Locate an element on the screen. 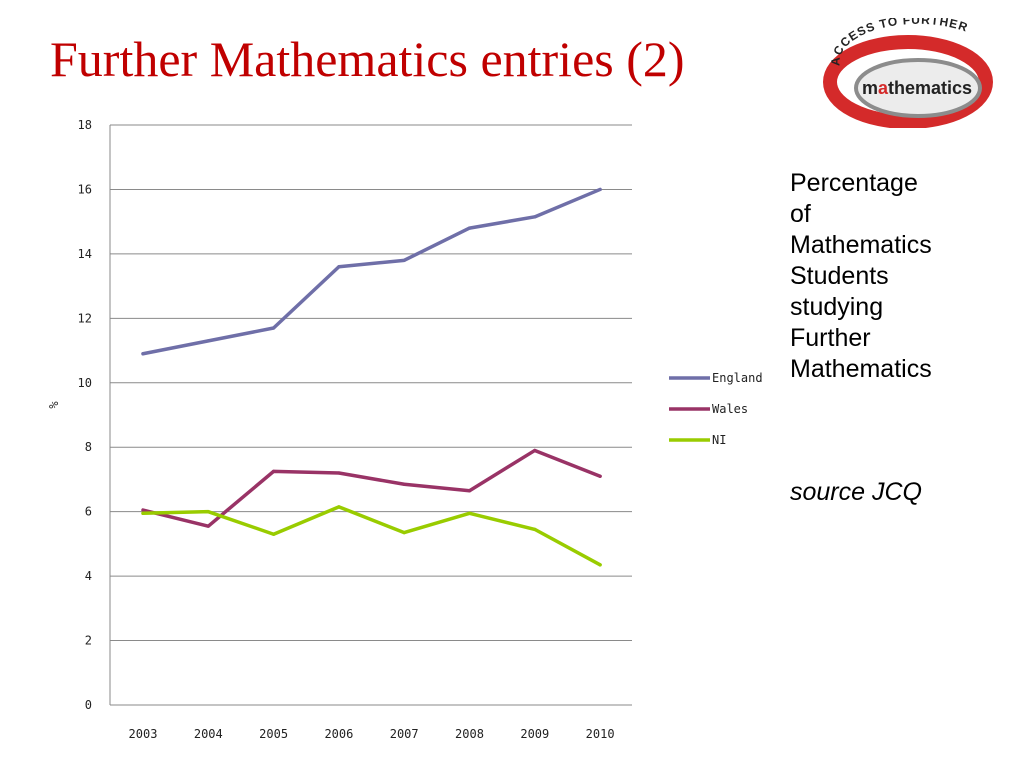 The image size is (1024, 768). access-to-further-mathematics-logo: ACCESS TO FURTHER mathematics is located at coordinates (908, 73).